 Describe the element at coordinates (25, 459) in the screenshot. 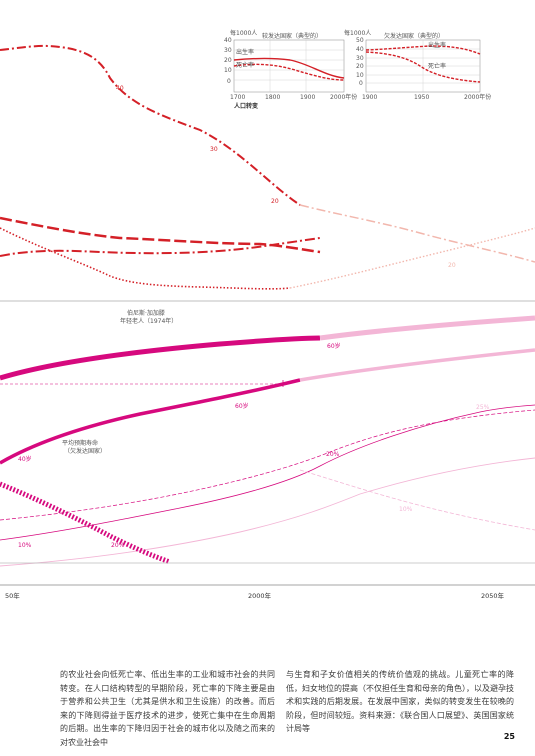

I see `mid-value-label: 40岁` at that location.